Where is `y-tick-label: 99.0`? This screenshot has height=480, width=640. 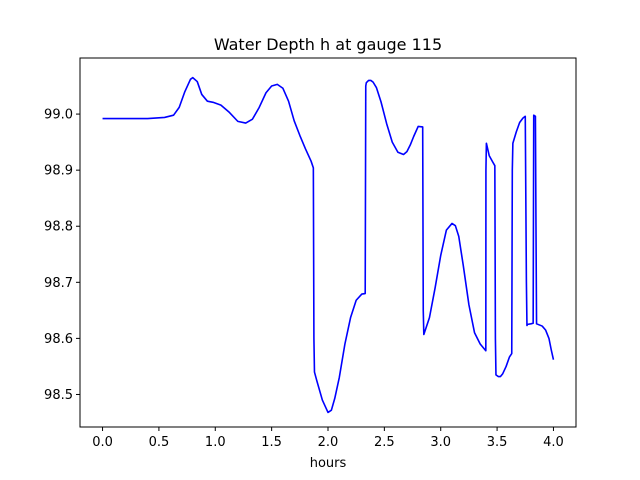 y-tick-label: 99.0 is located at coordinates (58, 115).